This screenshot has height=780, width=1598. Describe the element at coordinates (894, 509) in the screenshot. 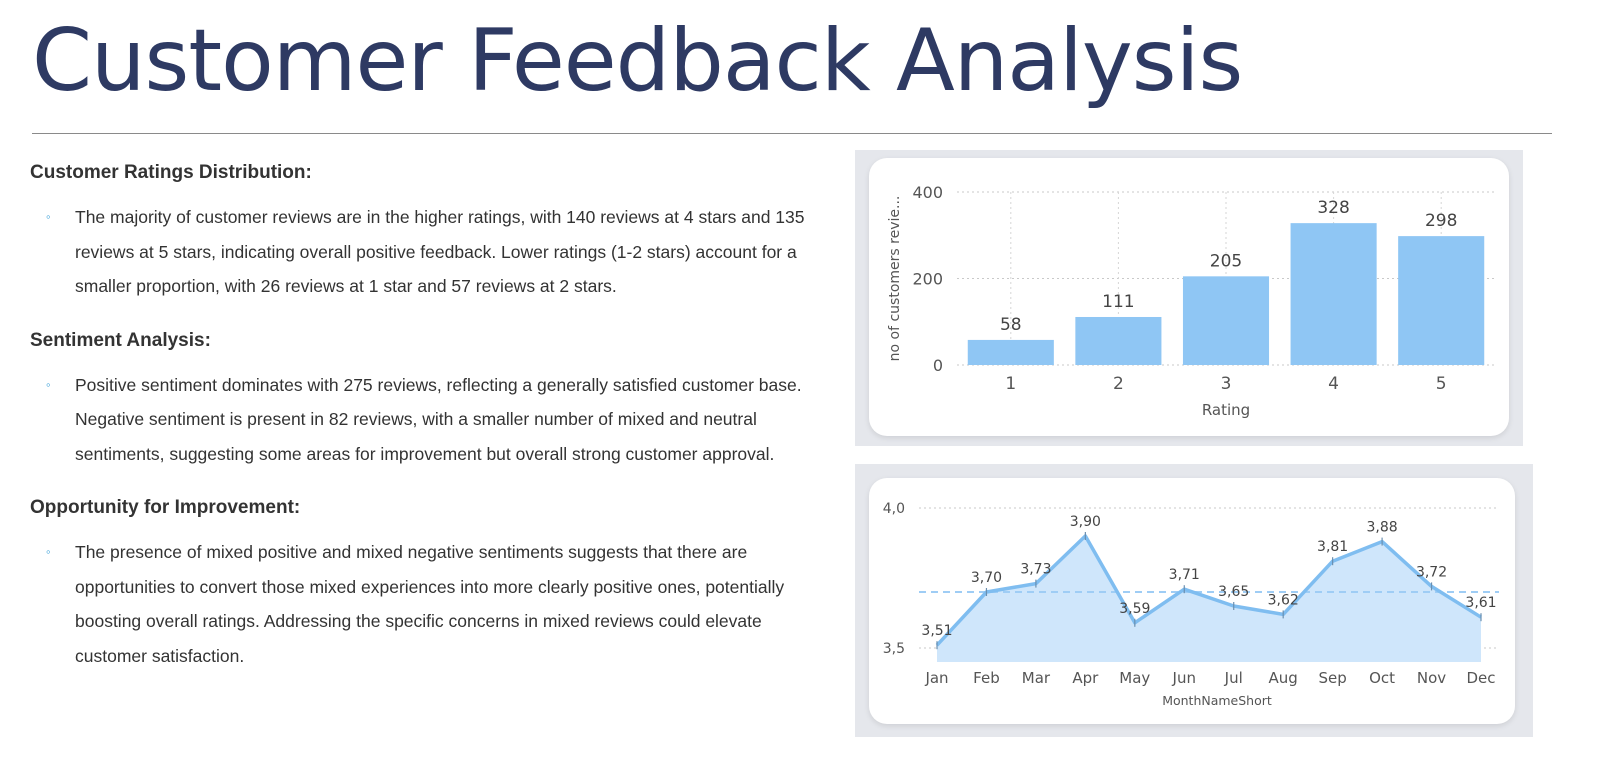

I see `y-tick-label: 4,0` at that location.